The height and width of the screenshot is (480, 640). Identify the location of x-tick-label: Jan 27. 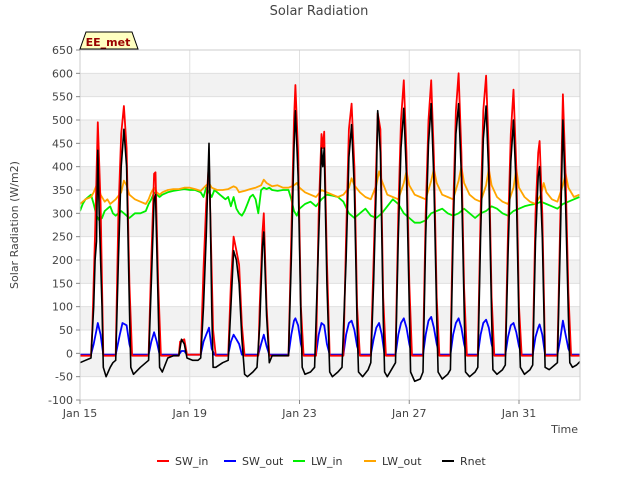
(408, 413).